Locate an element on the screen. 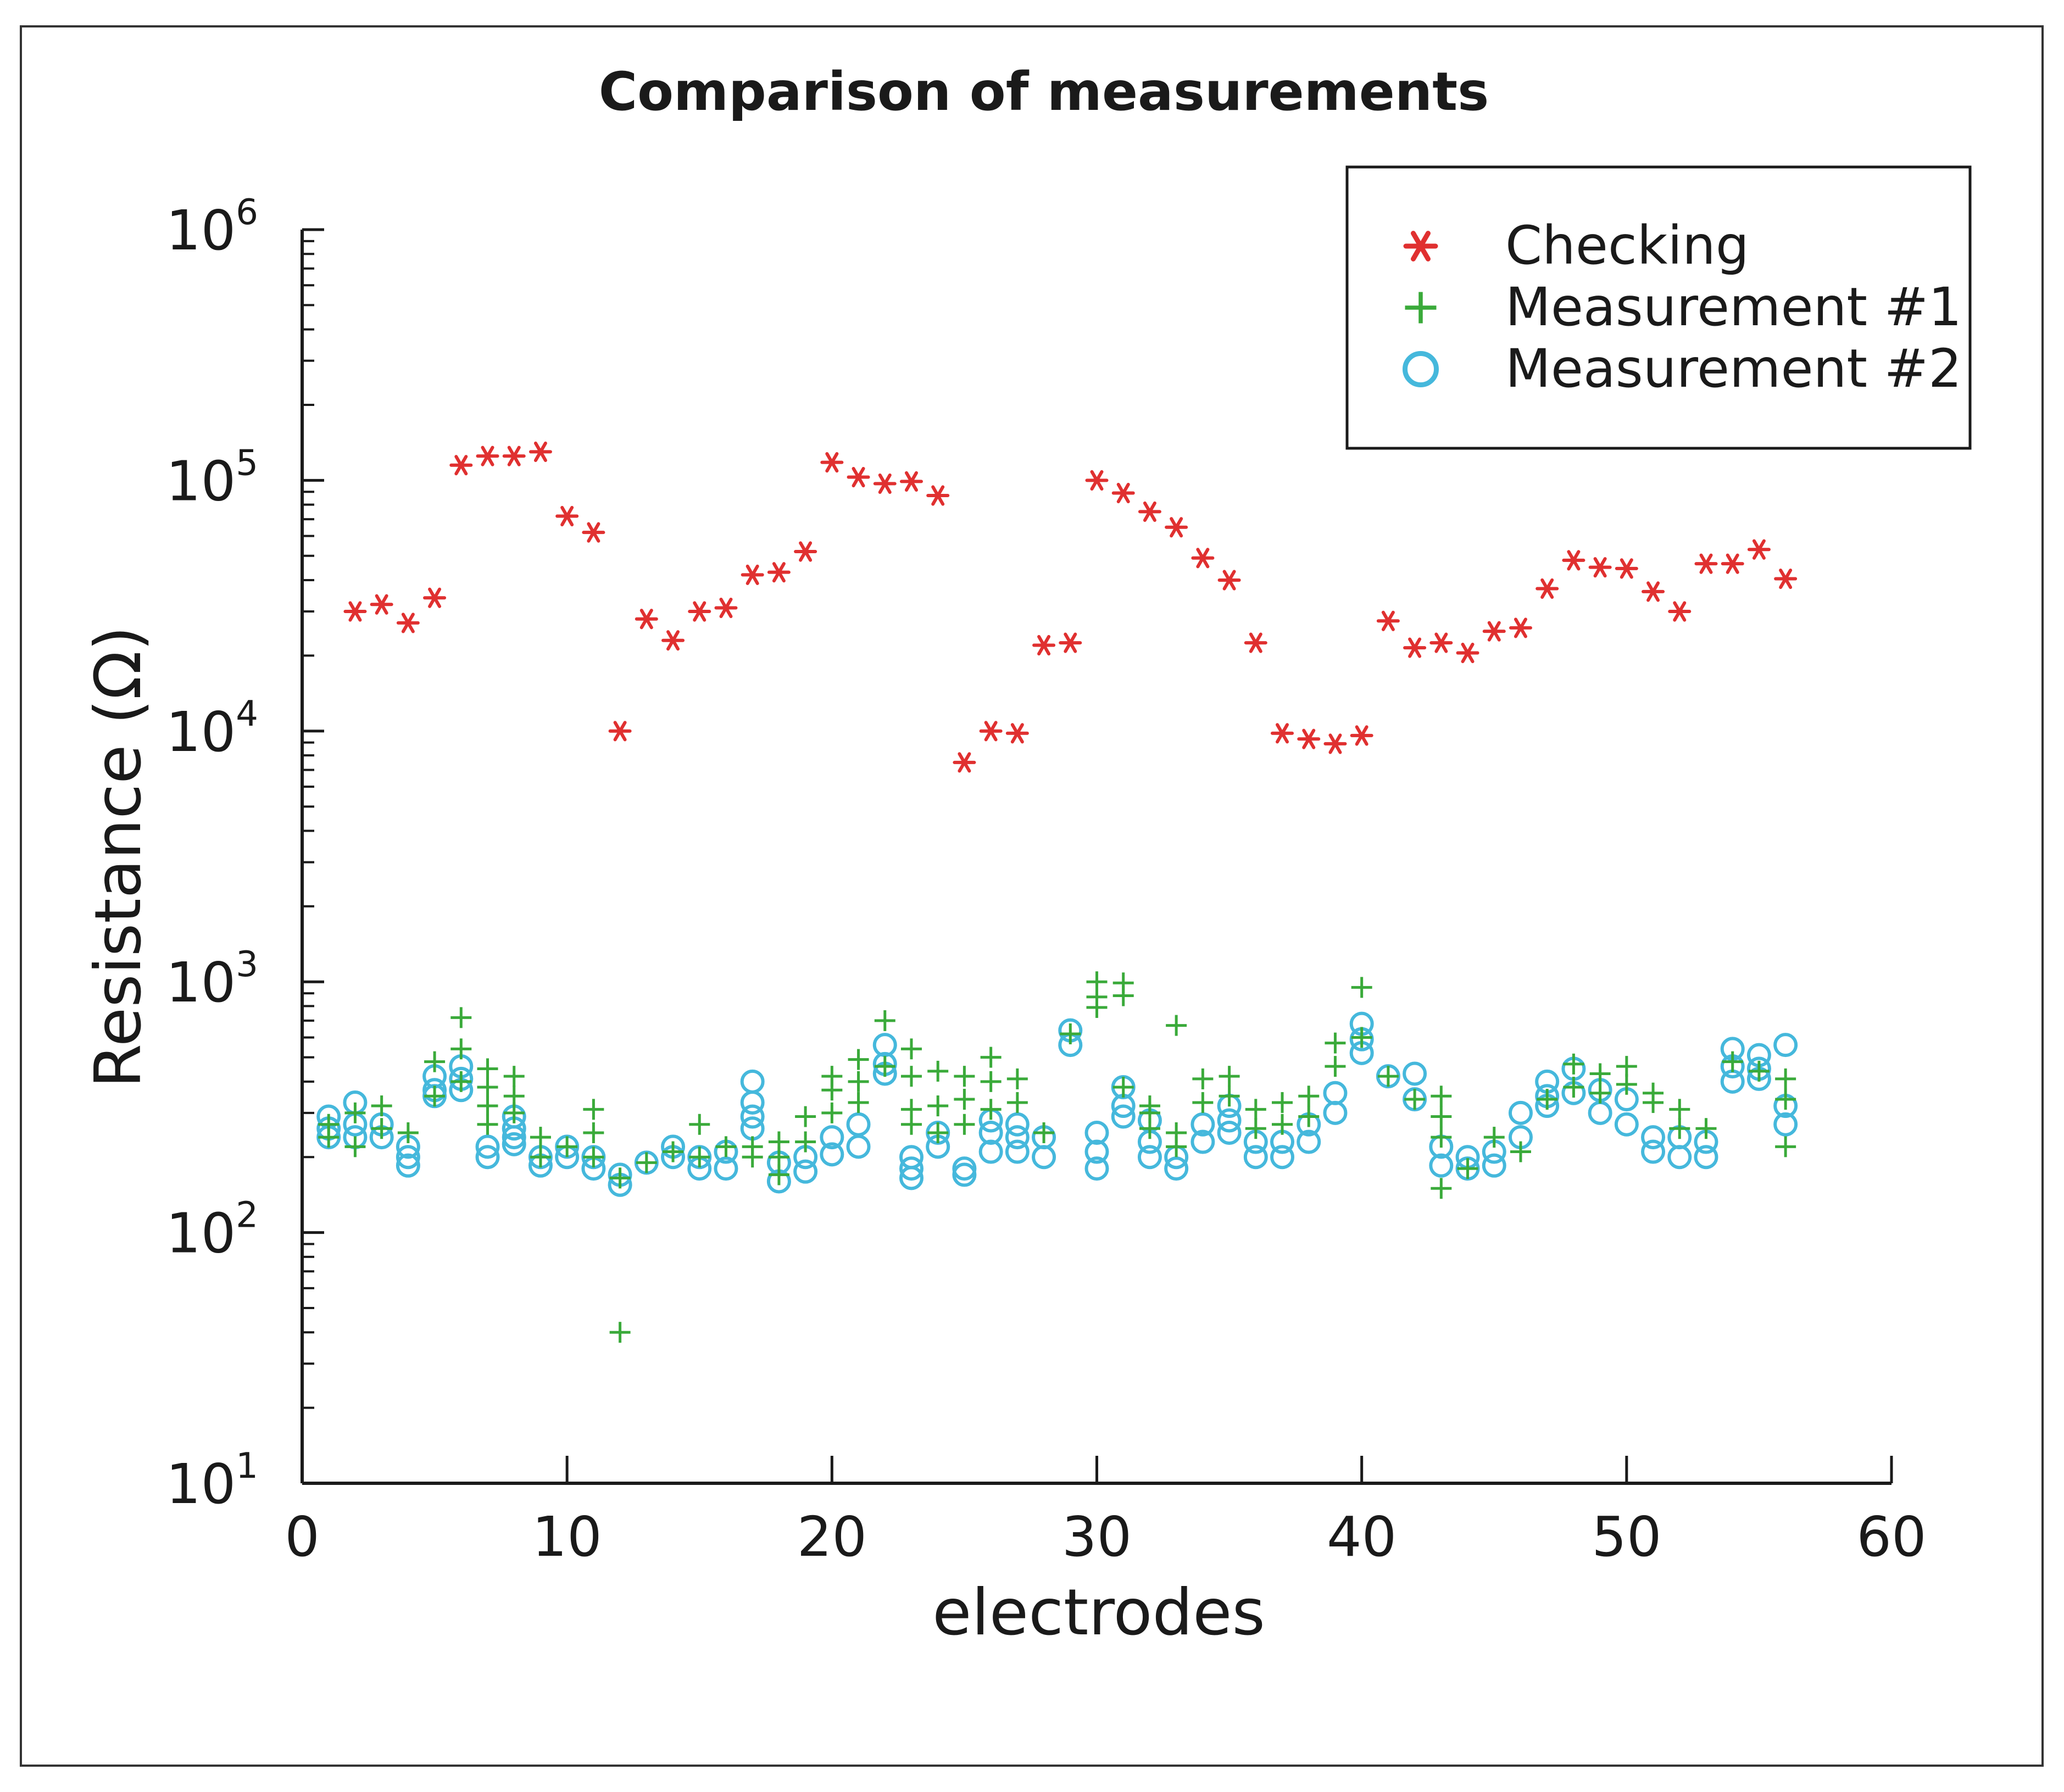 This screenshot has width=2064, height=1792. legend-plus-marker is located at coordinates (1421, 308).